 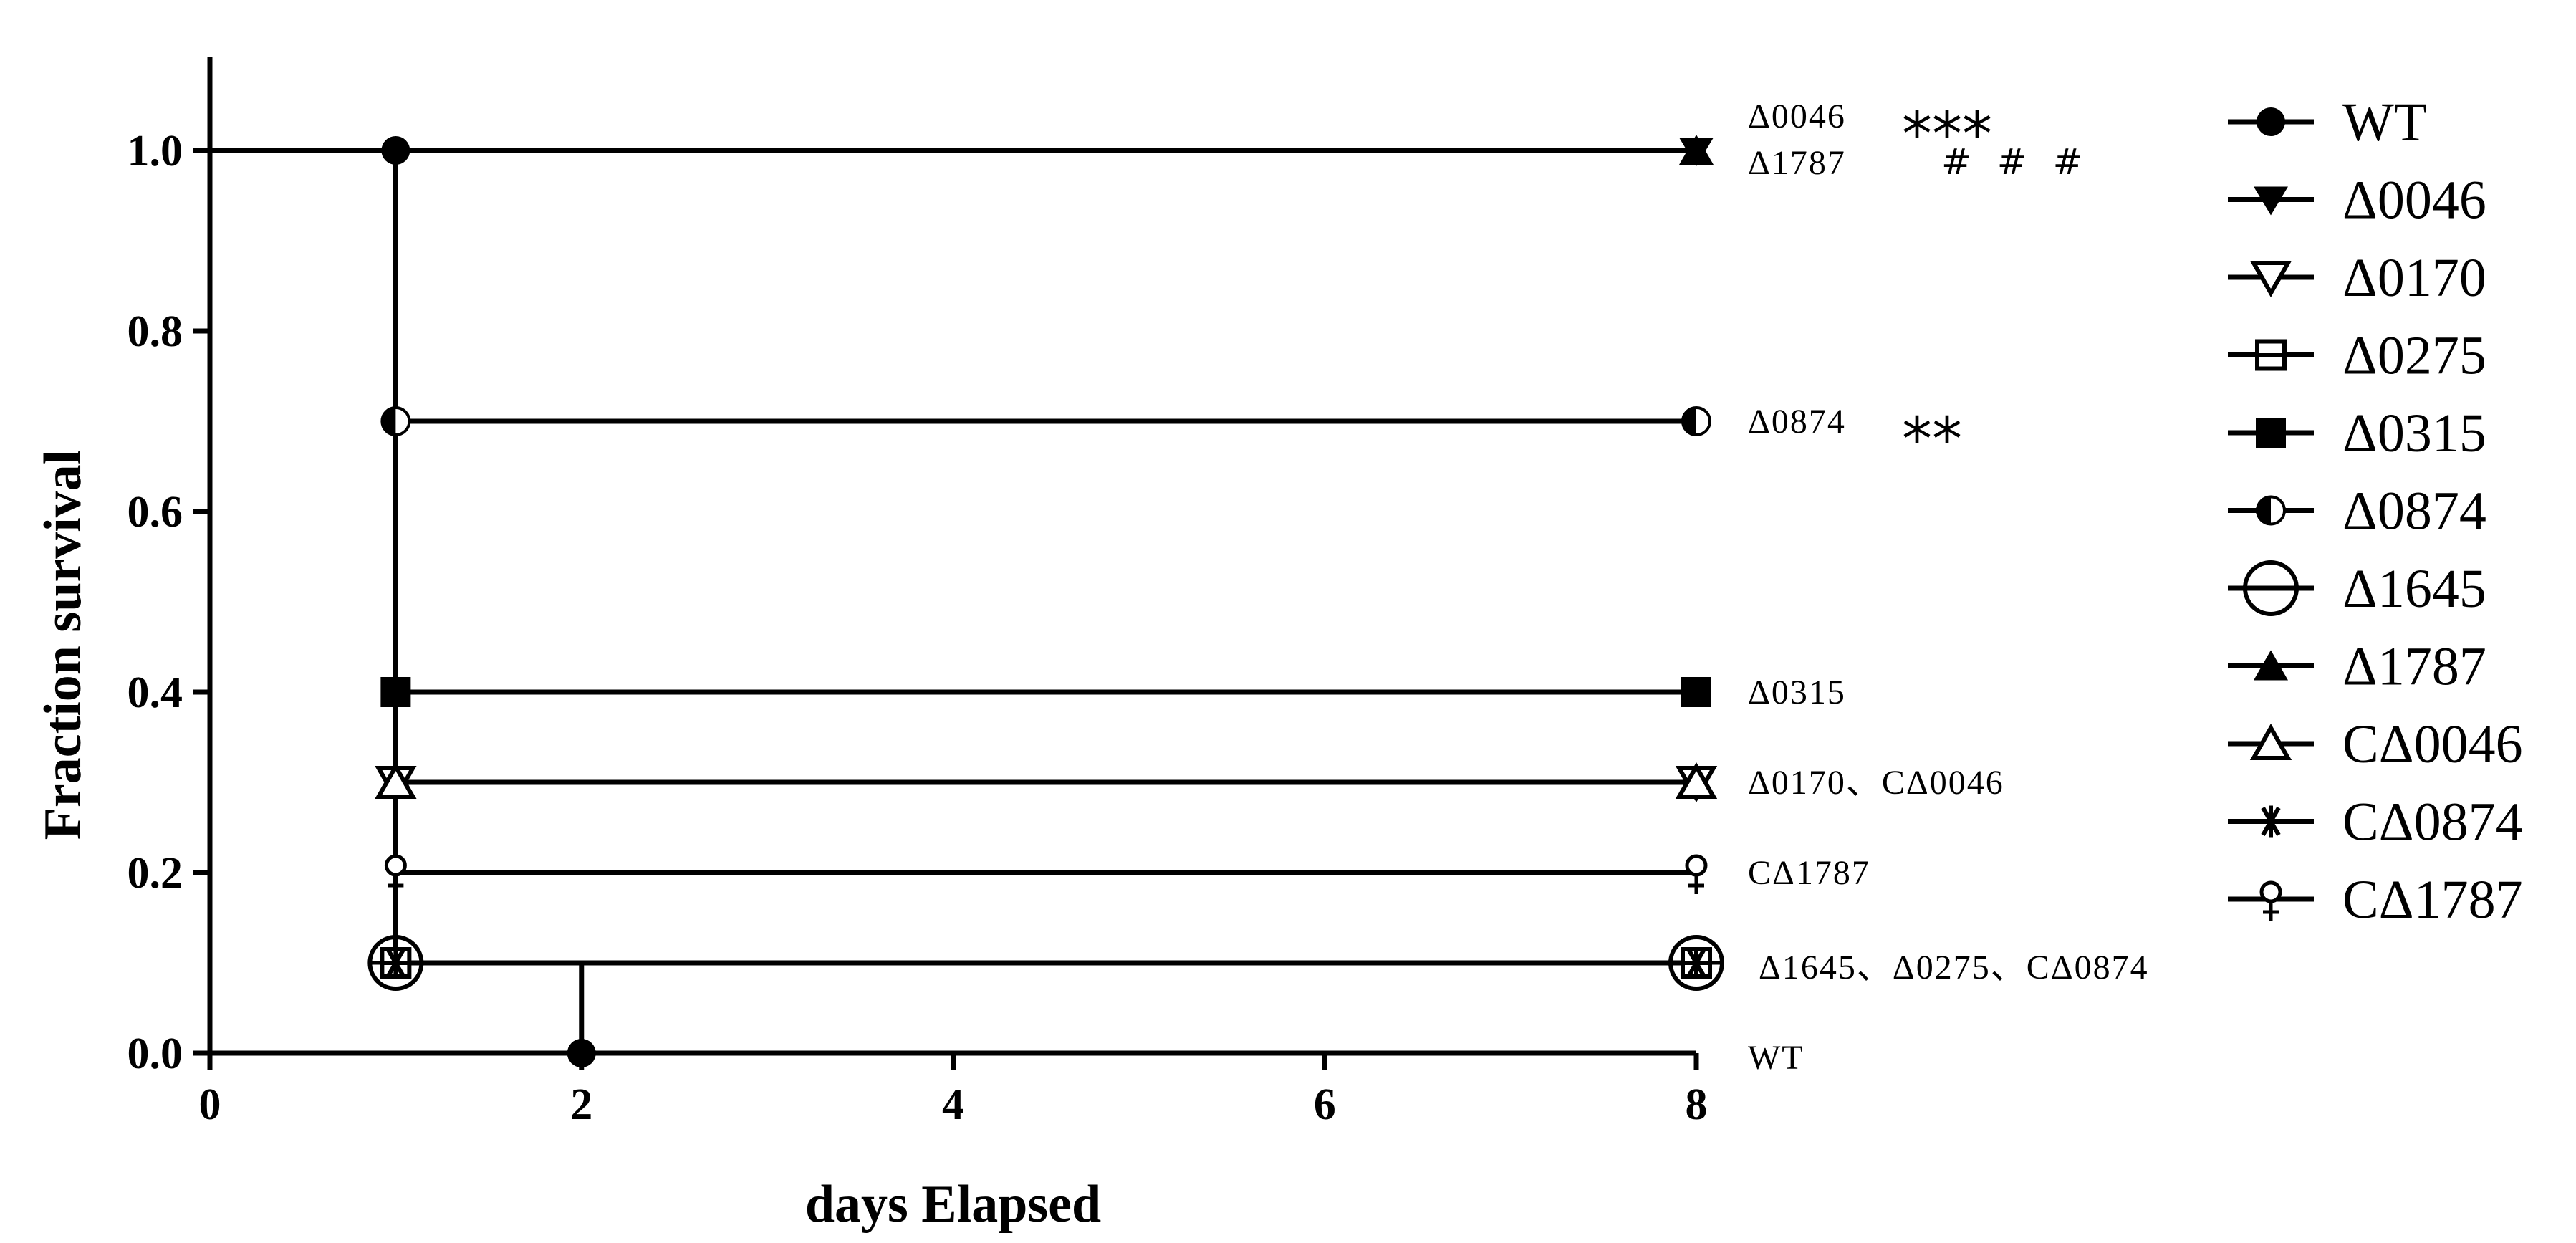 What do you see at coordinates (155, 1054) in the screenshot?
I see `y-tick-label: 0.0` at bounding box center [155, 1054].